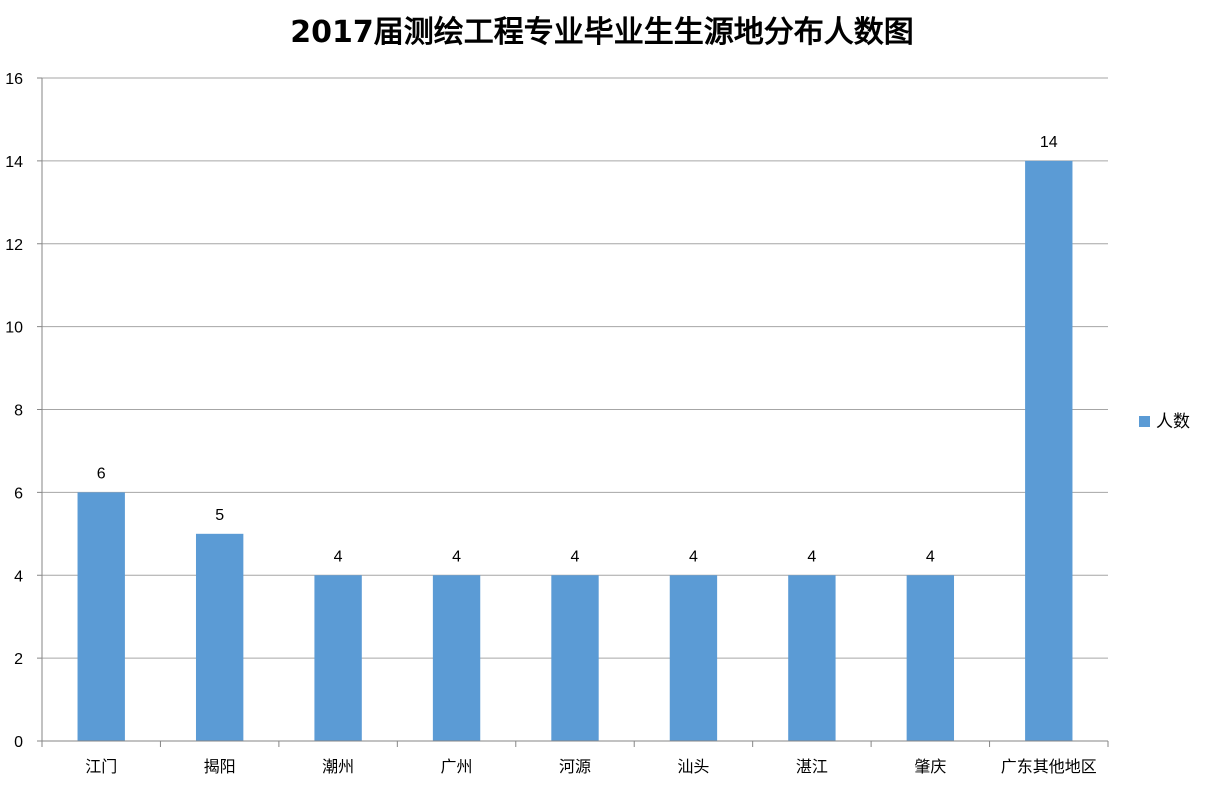 The width and height of the screenshot is (1210, 787). What do you see at coordinates (1144, 421) in the screenshot?
I see `legend-swatch` at bounding box center [1144, 421].